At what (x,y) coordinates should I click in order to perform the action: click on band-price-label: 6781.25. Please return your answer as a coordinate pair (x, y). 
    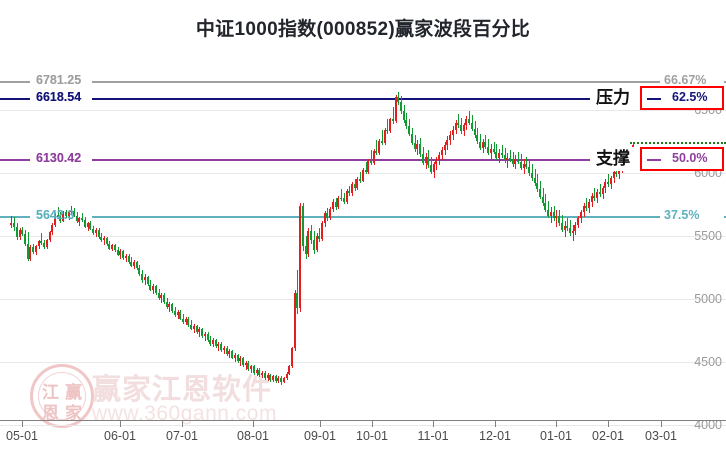
    Looking at the image, I should click on (59, 80).